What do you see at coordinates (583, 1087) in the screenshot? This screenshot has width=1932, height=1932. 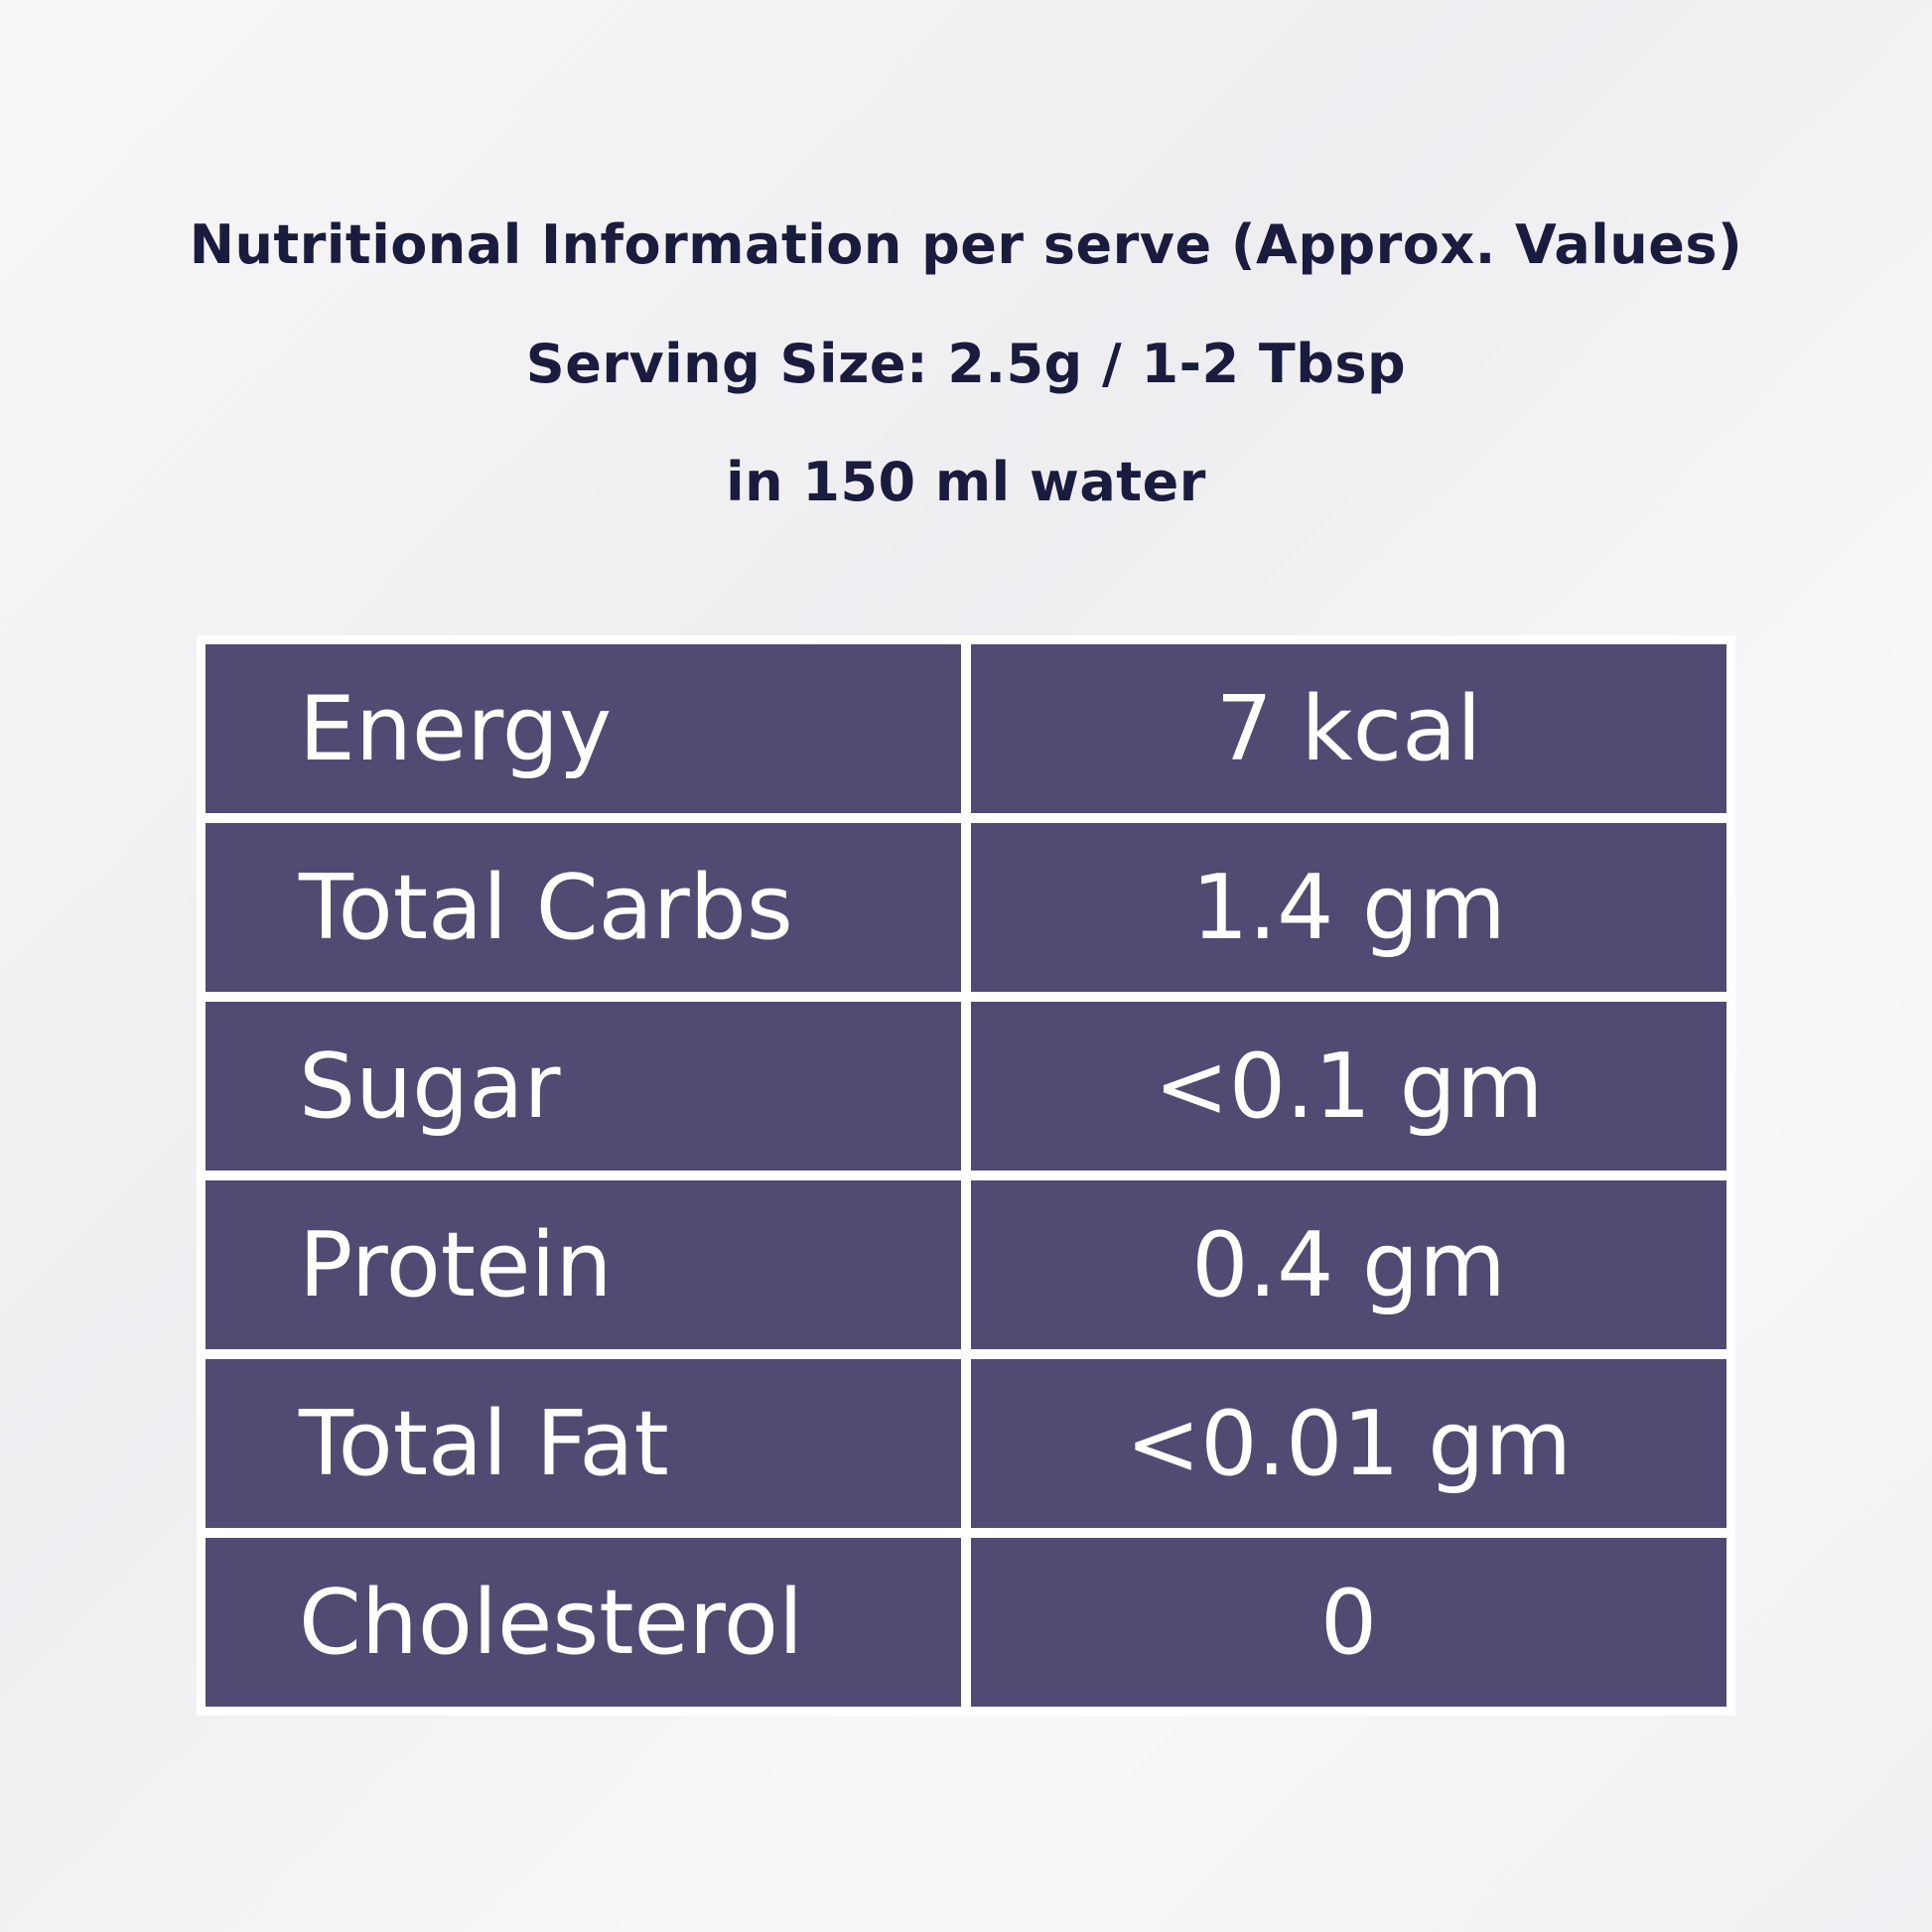 I see `nutrient-label: Sugar` at bounding box center [583, 1087].